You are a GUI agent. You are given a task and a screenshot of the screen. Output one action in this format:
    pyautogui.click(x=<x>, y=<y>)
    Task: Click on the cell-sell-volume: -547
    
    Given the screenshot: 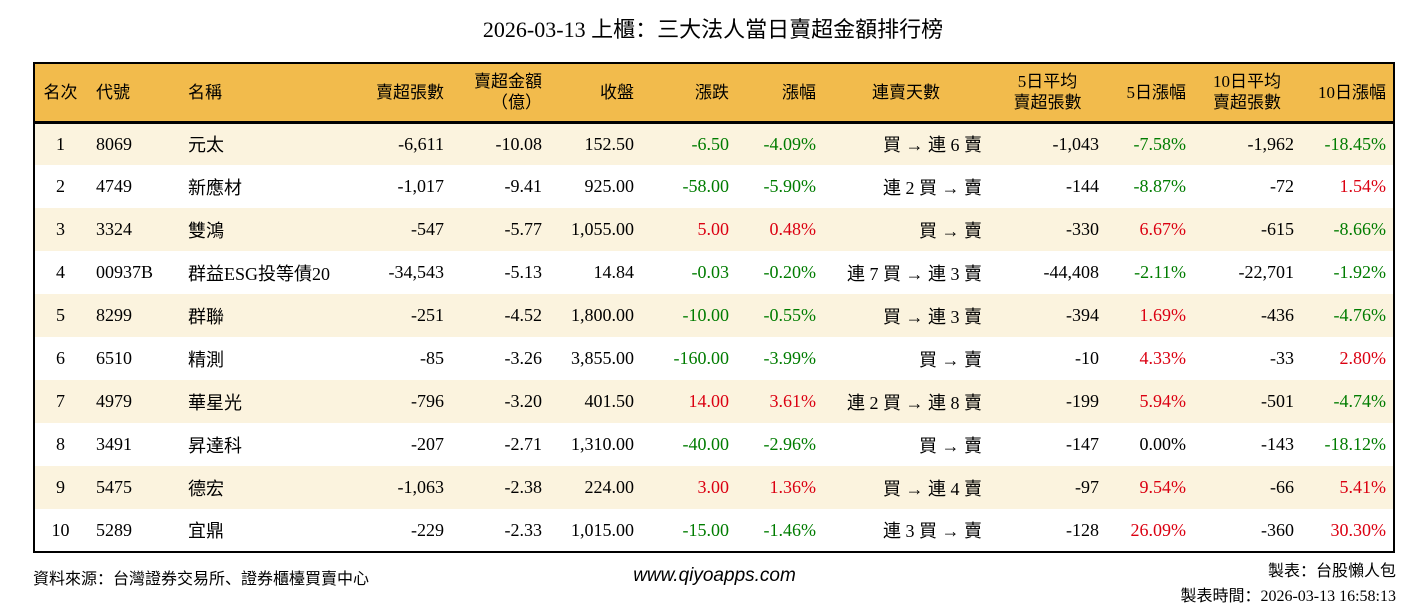 What is the action you would take?
    pyautogui.click(x=427, y=229)
    